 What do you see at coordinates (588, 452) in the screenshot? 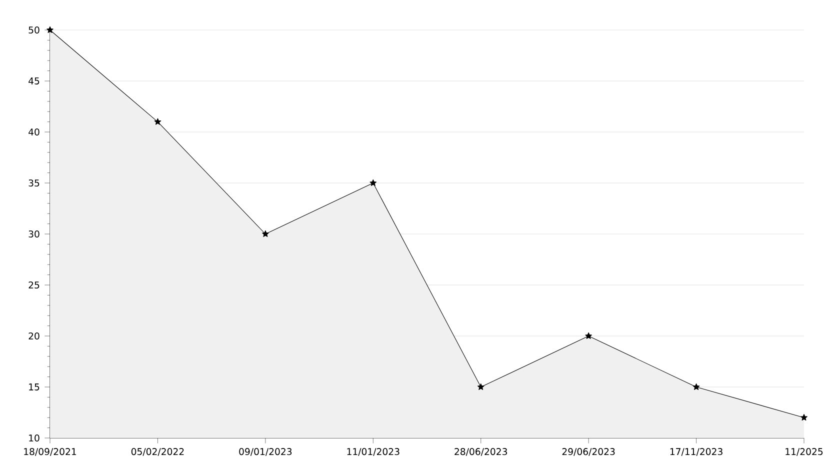
I see `x-tick-label: 29/06/2023` at bounding box center [588, 452].